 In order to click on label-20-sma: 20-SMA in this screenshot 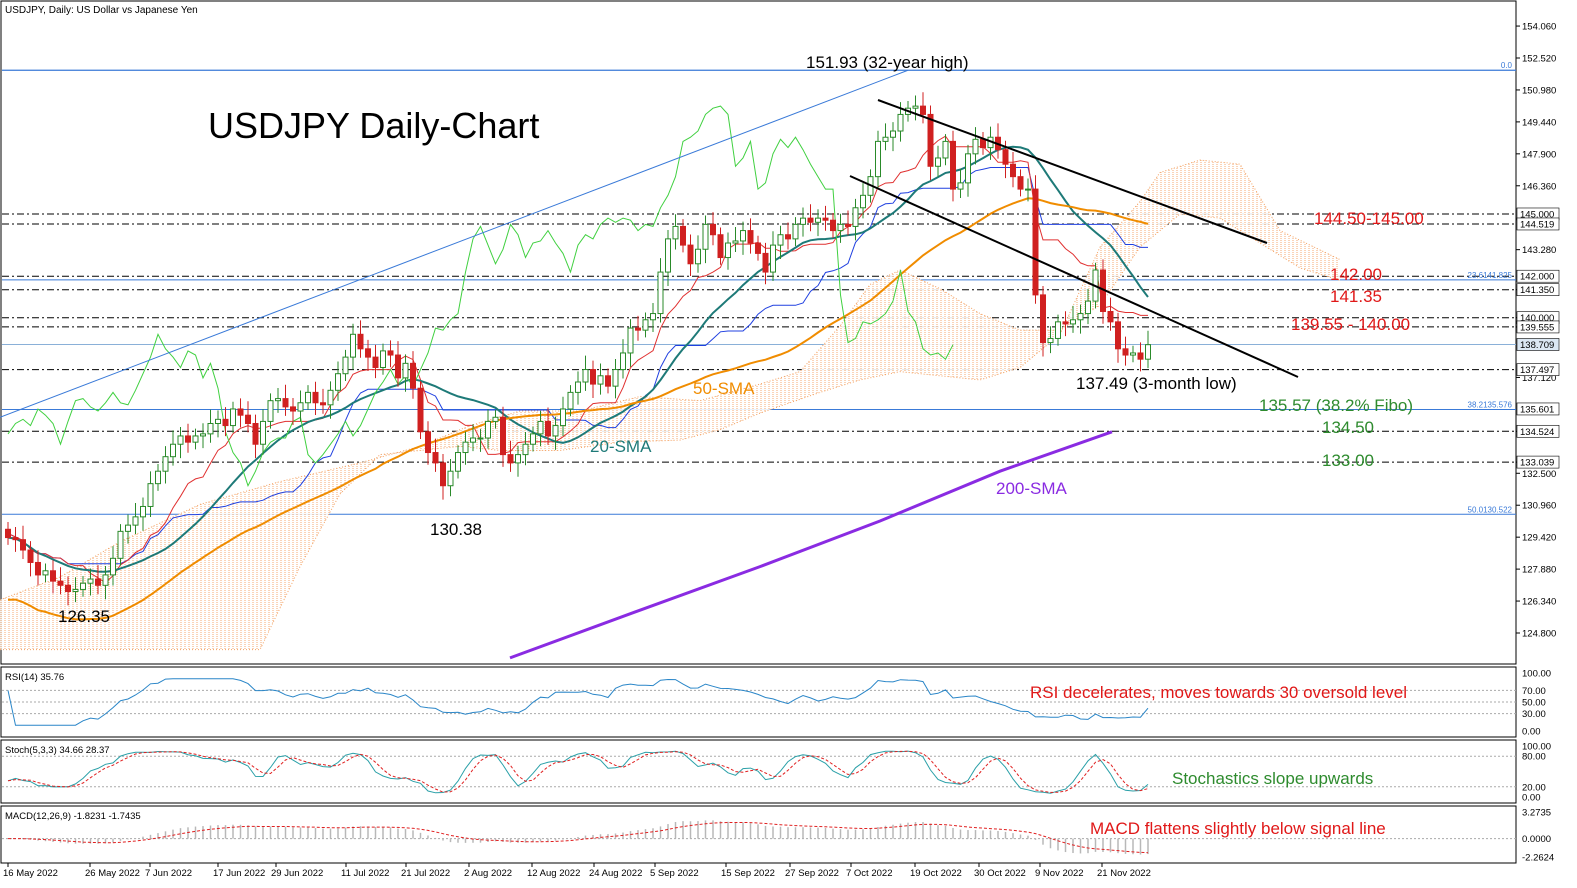, I will do `click(621, 446)`.